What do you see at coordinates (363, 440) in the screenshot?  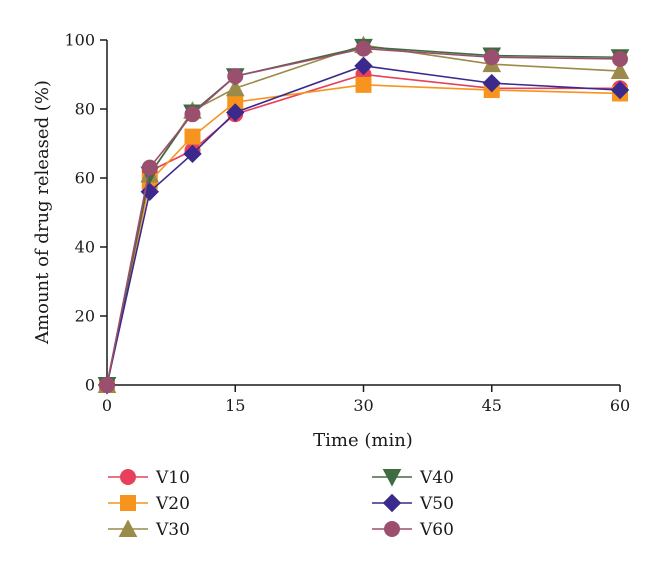 I see `x-axis-title: Time (min)` at bounding box center [363, 440].